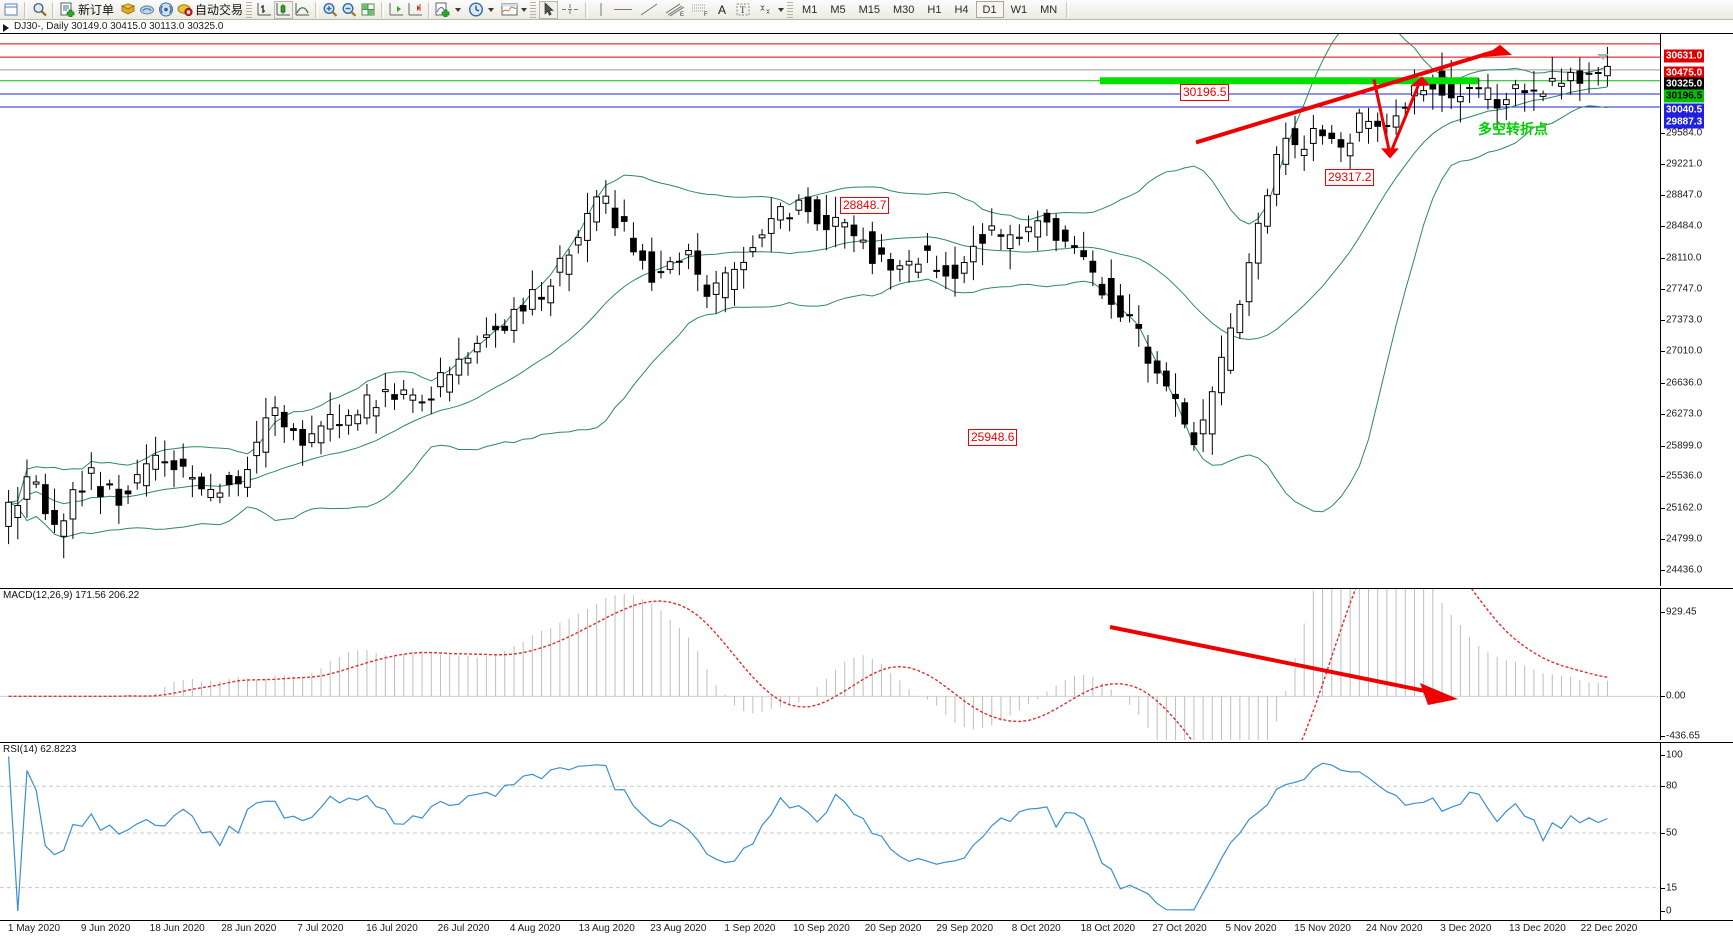 The width and height of the screenshot is (1733, 938). What do you see at coordinates (302, 10) in the screenshot?
I see `line-chart-icon` at bounding box center [302, 10].